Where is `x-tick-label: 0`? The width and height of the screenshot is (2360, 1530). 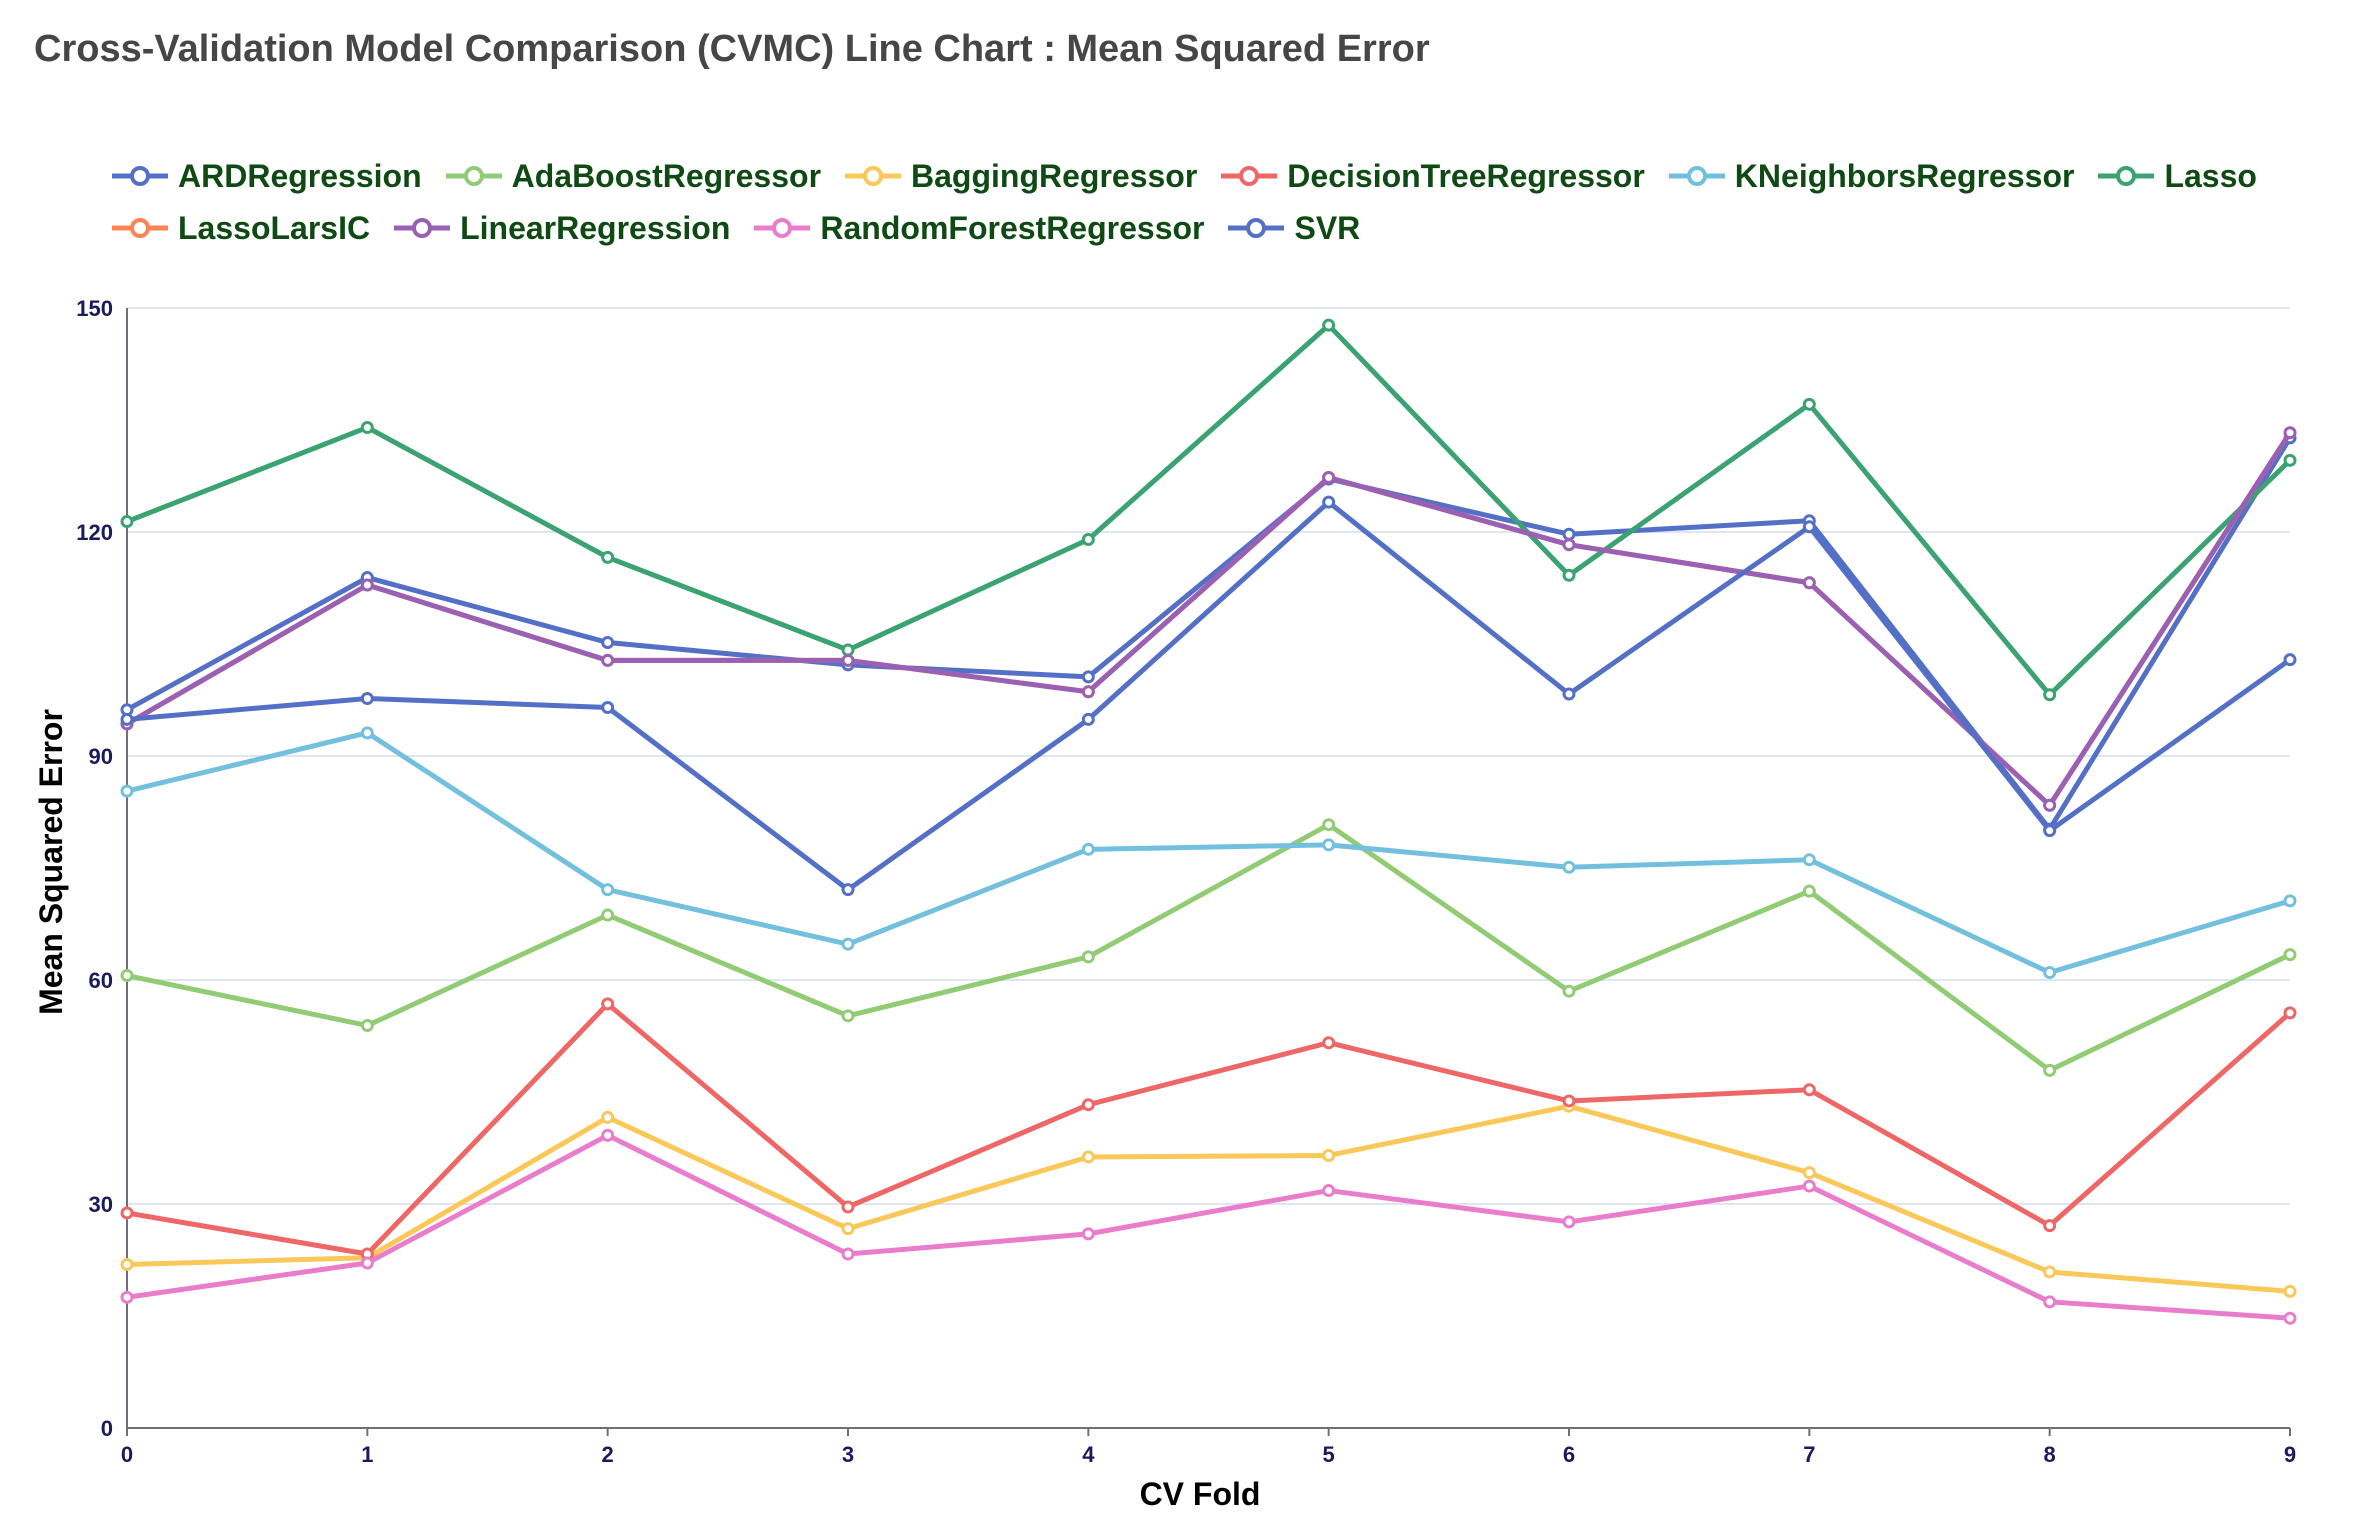
x-tick-label: 0 is located at coordinates (127, 1454).